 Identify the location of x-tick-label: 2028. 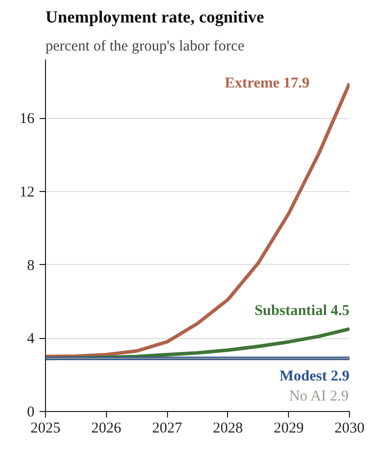
(227, 428).